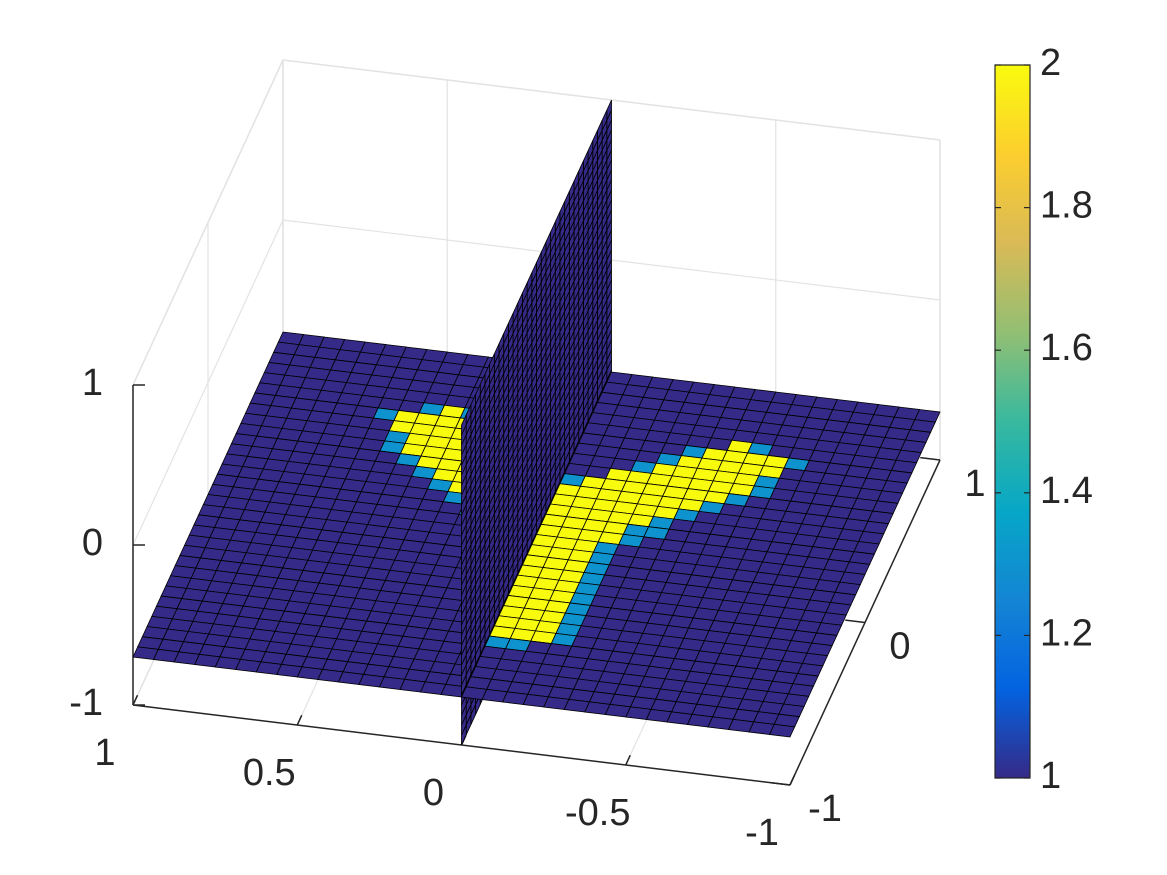 This screenshot has height=875, width=1167. Describe the element at coordinates (762, 833) in the screenshot. I see `x-tick-label: -1` at that location.